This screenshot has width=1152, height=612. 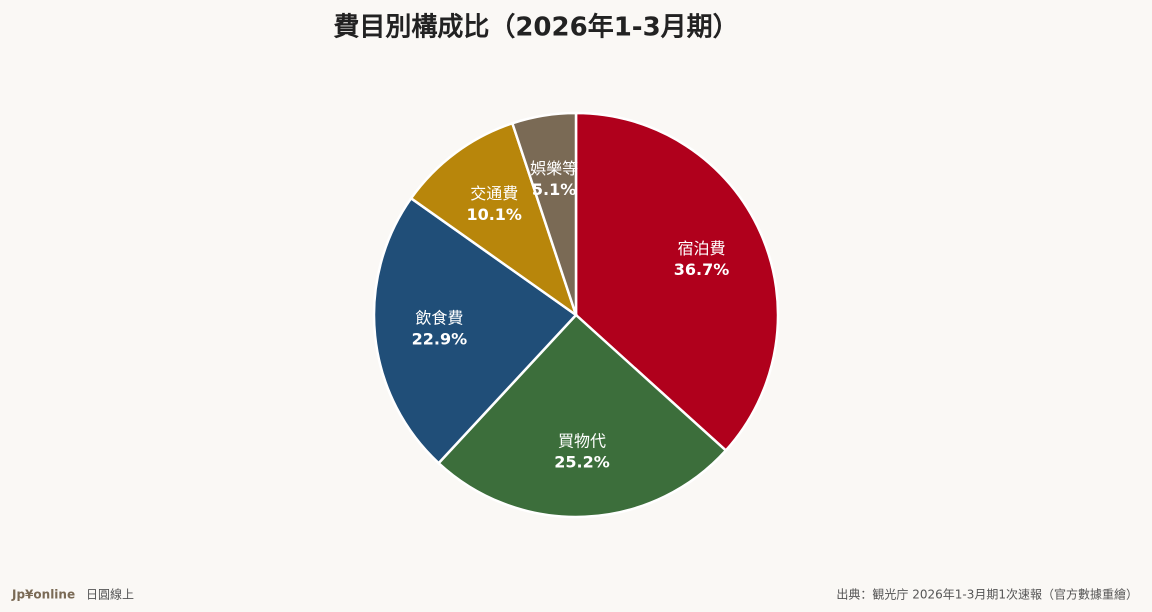 I want to click on value-label: 5.1%, so click(x=554, y=189).